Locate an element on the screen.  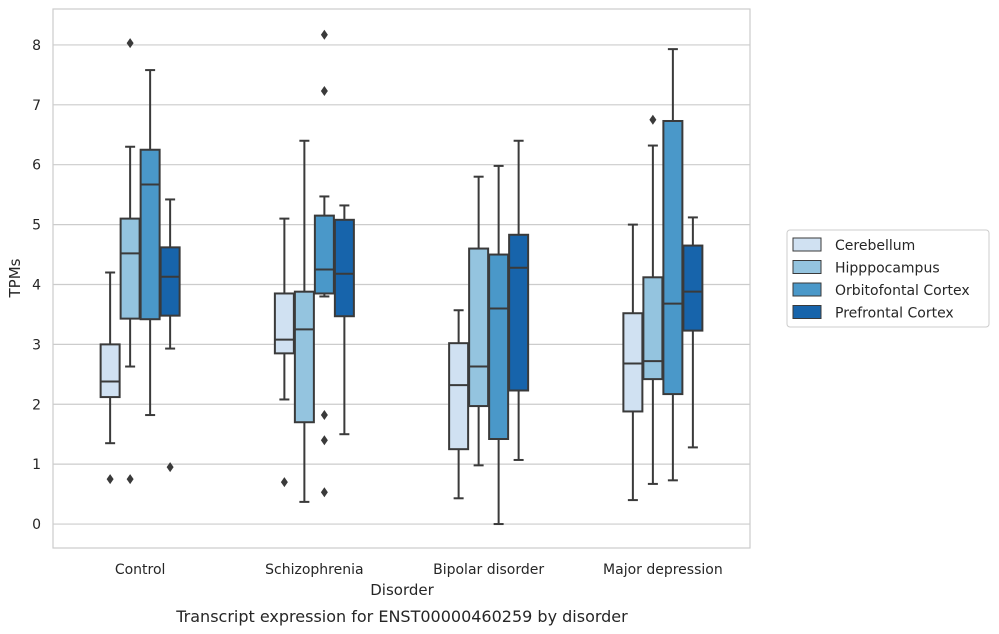
legend-label: Hipppocampus is located at coordinates (887, 269).